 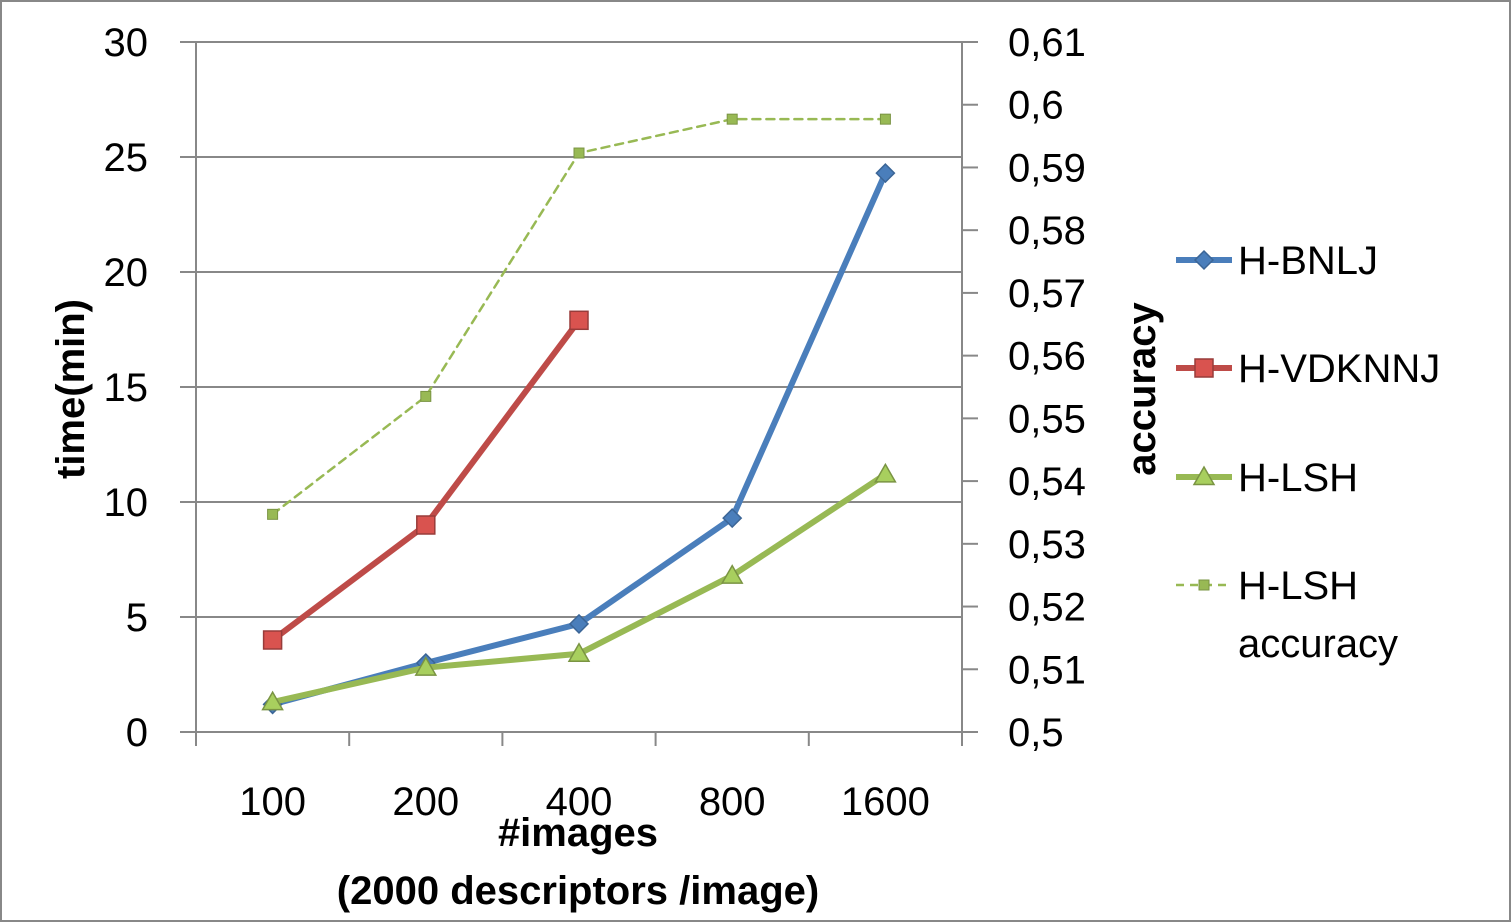 What do you see at coordinates (1047, 231) in the screenshot?
I see `y2-tick-label: 0,58` at bounding box center [1047, 231].